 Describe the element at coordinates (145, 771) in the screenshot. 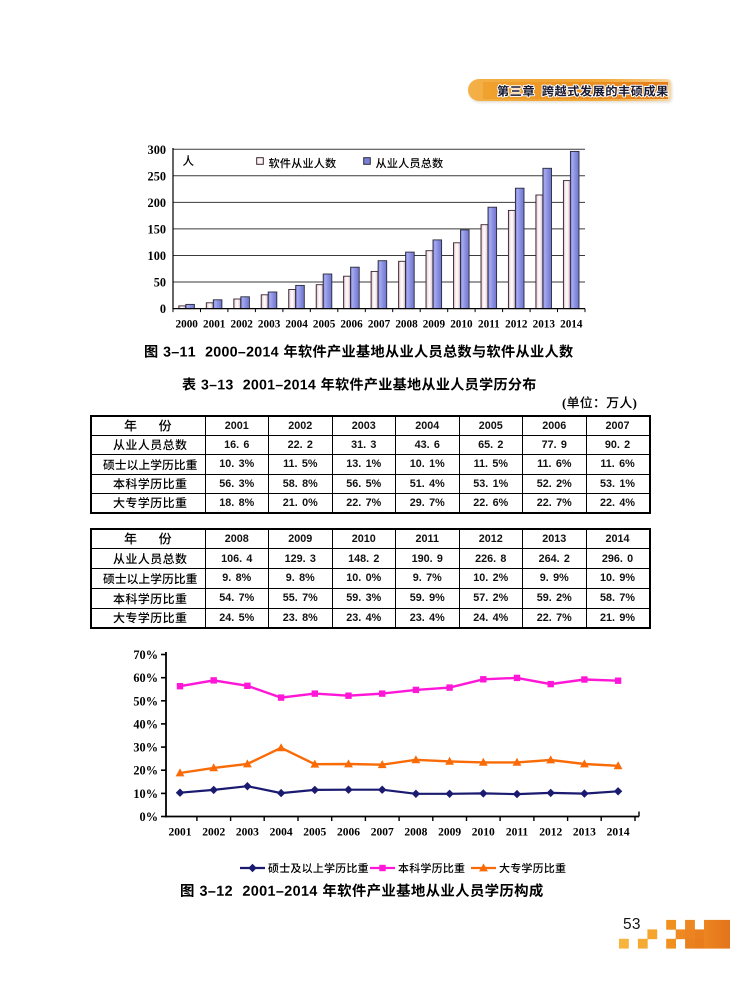

I see `svg-text: 20%` at that location.